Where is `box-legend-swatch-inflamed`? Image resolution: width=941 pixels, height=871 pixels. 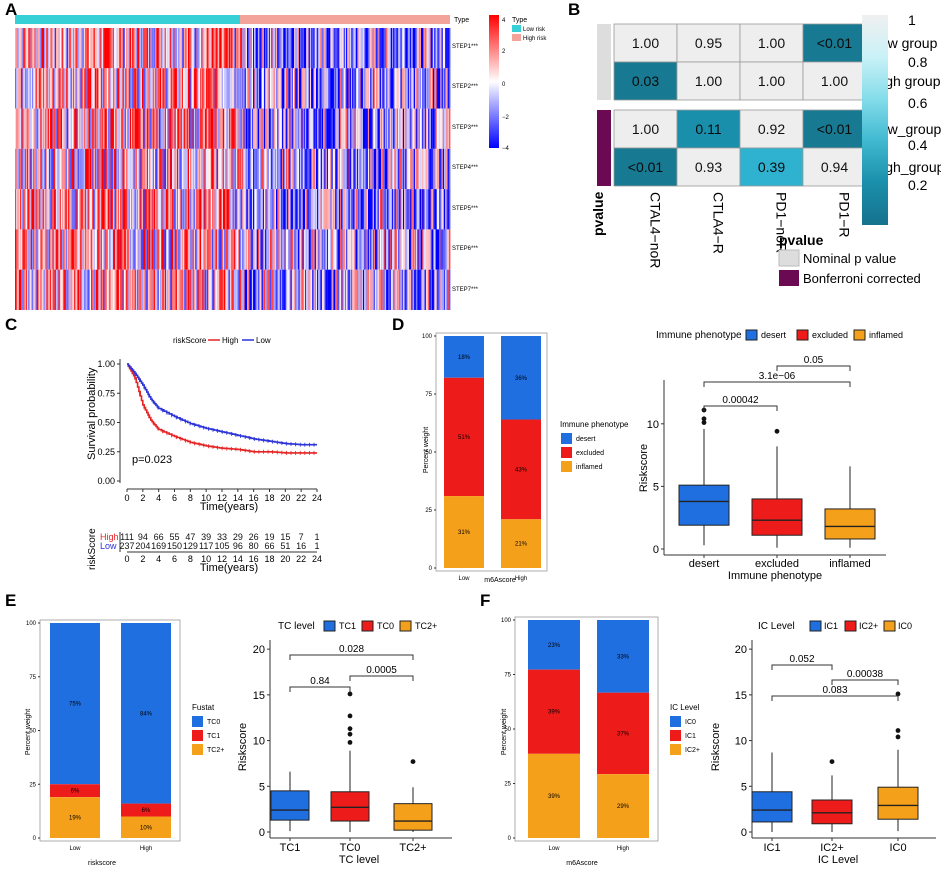 box-legend-swatch-inflamed is located at coordinates (859, 335).